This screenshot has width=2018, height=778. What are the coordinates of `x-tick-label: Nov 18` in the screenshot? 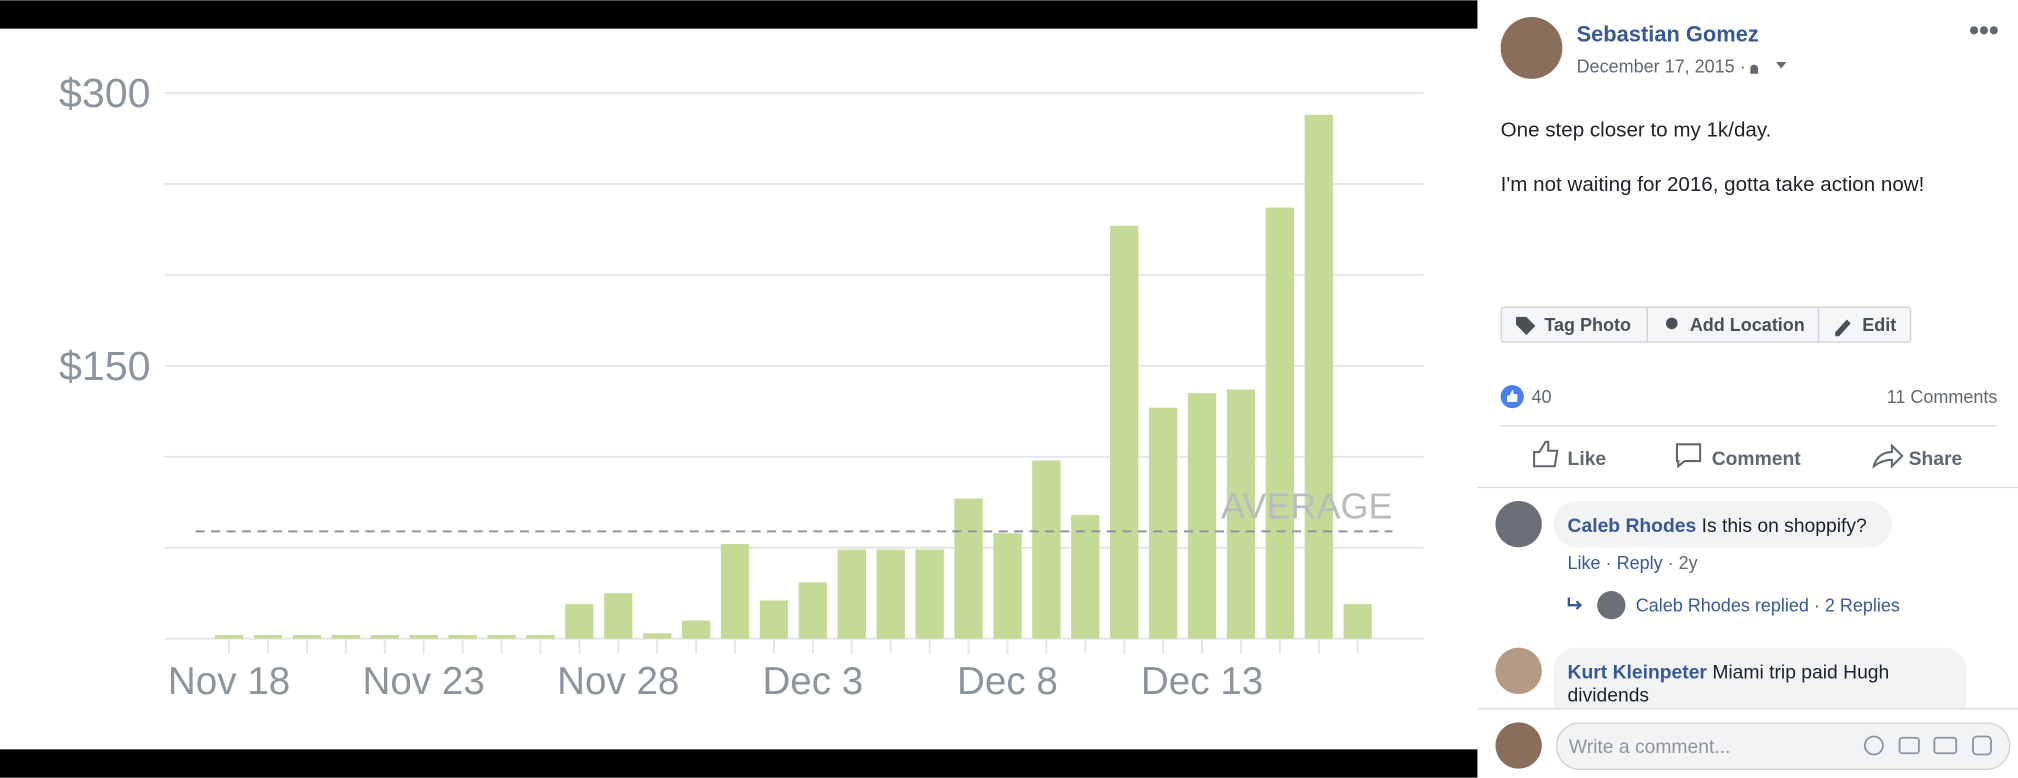 It's located at (229, 681).